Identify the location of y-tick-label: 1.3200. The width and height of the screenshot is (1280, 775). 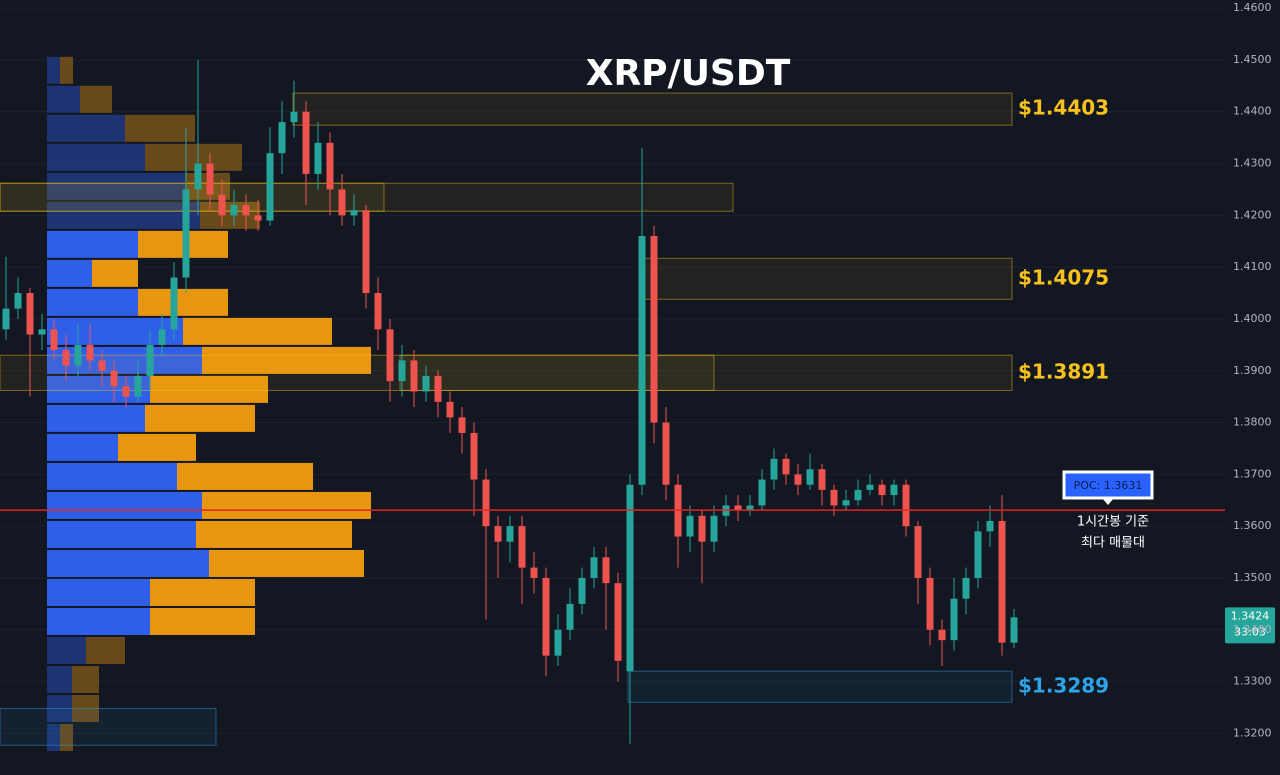
(1252, 732).